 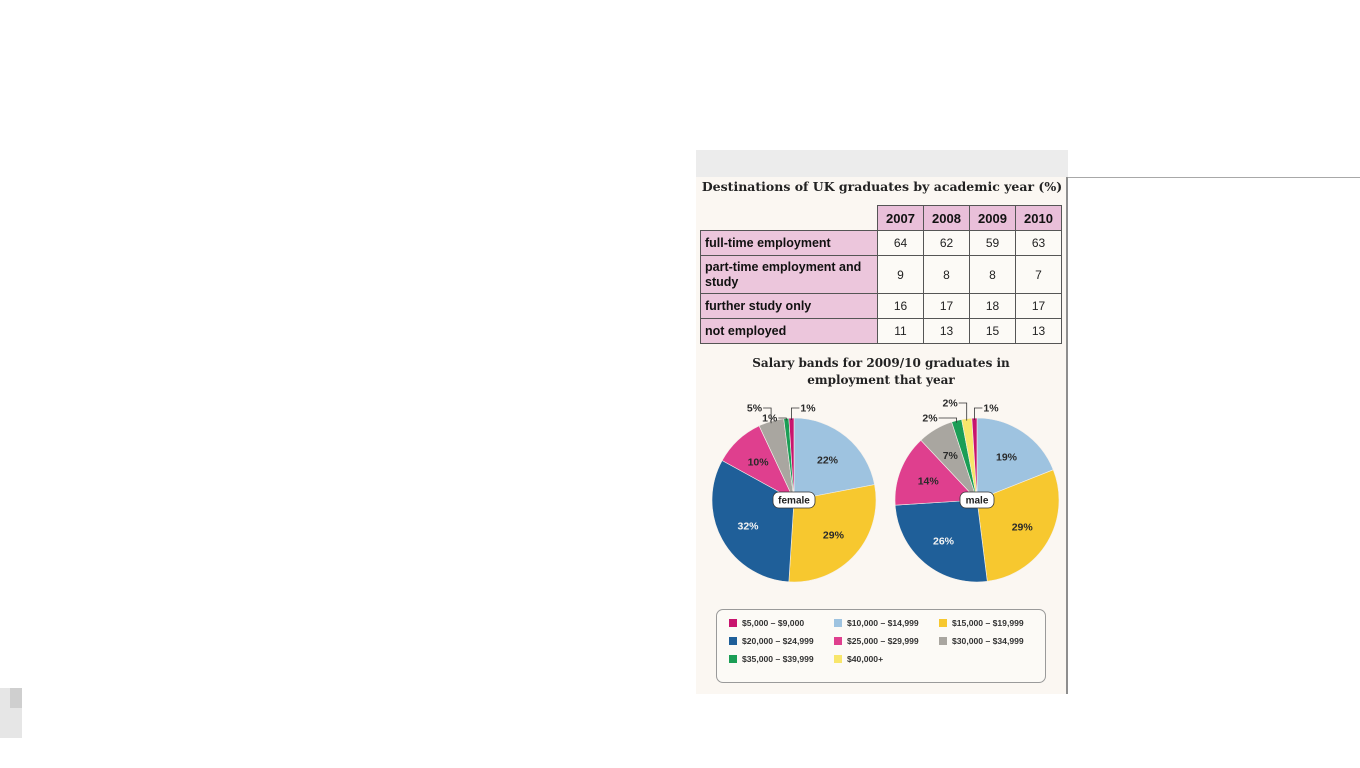 I want to click on series-name: male, so click(x=977, y=501).